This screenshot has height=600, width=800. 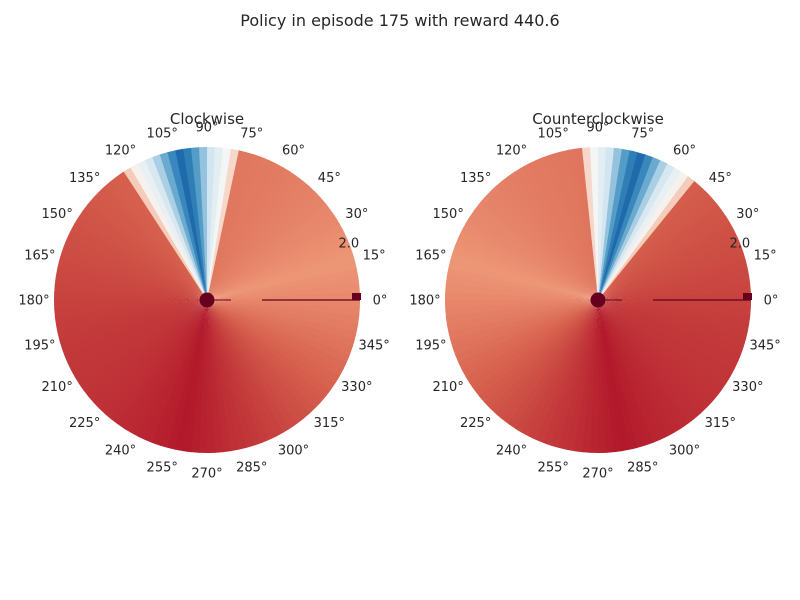 What do you see at coordinates (374, 256) in the screenshot?
I see `angle-tick-label: 15°` at bounding box center [374, 256].